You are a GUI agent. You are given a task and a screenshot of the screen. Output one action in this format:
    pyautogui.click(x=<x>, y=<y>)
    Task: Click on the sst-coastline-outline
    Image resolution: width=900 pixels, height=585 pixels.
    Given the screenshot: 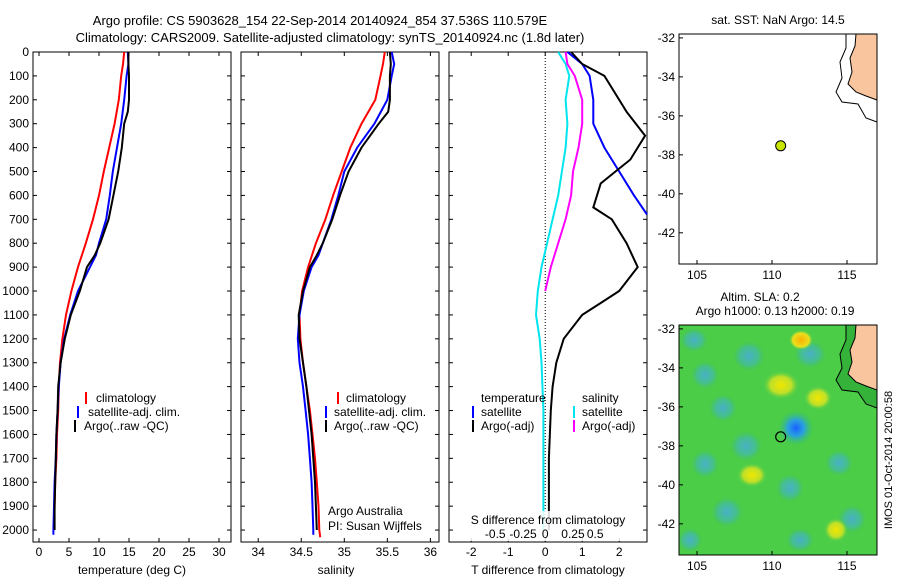 What is the action you would take?
    pyautogui.click(x=856, y=78)
    